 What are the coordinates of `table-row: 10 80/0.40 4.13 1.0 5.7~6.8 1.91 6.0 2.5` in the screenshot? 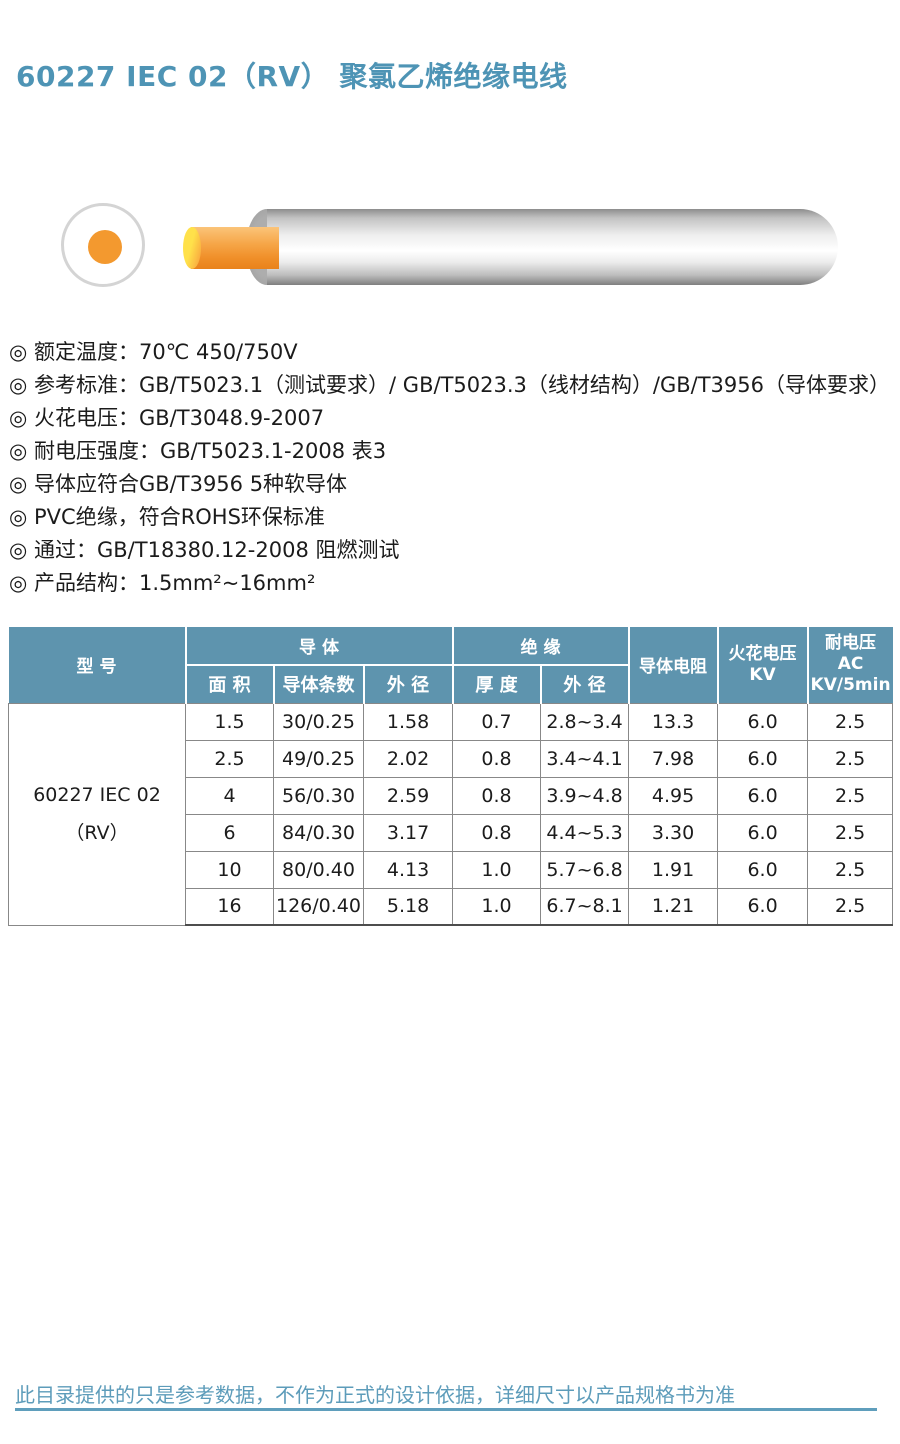 It's located at (451, 869).